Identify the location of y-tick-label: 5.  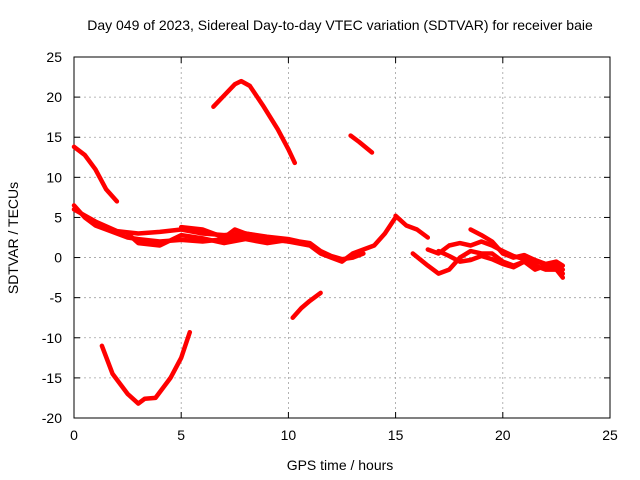
(58, 217).